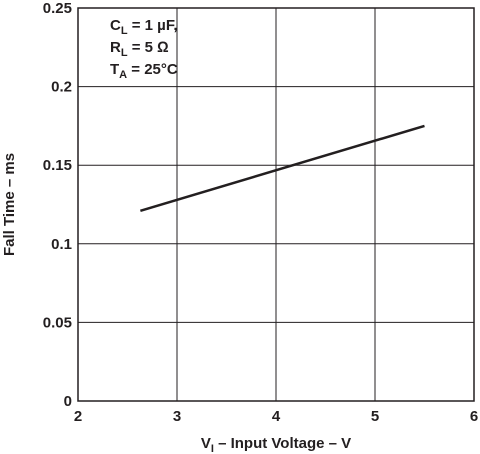 Image resolution: width=480 pixels, height=454 pixels. I want to click on x-tick-label: 3, so click(177, 416).